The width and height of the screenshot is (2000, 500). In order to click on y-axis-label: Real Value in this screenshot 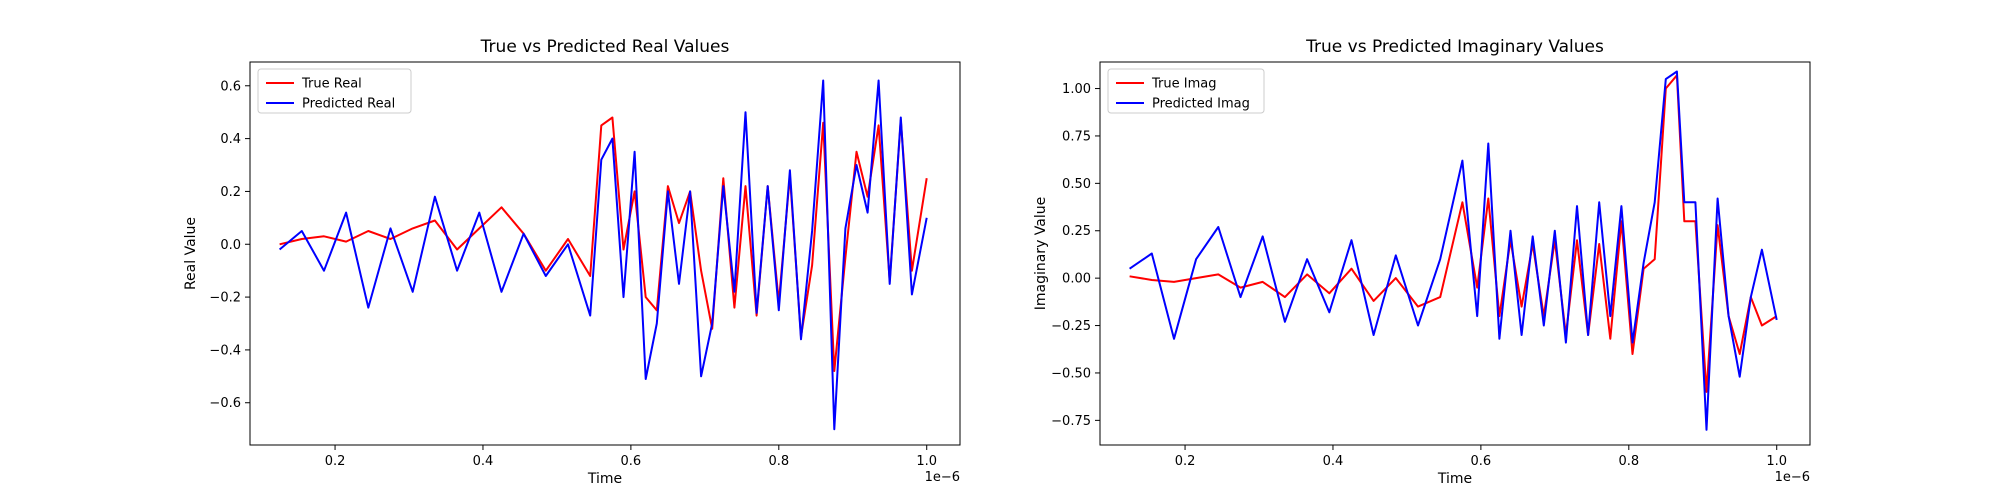, I will do `click(191, 253)`.